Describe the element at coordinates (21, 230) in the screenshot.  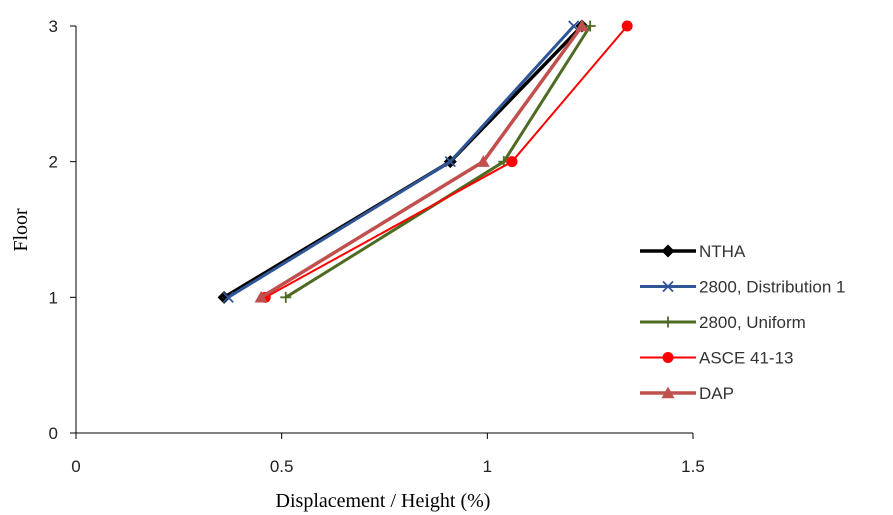
I see `y-axis-title: Floor` at that location.